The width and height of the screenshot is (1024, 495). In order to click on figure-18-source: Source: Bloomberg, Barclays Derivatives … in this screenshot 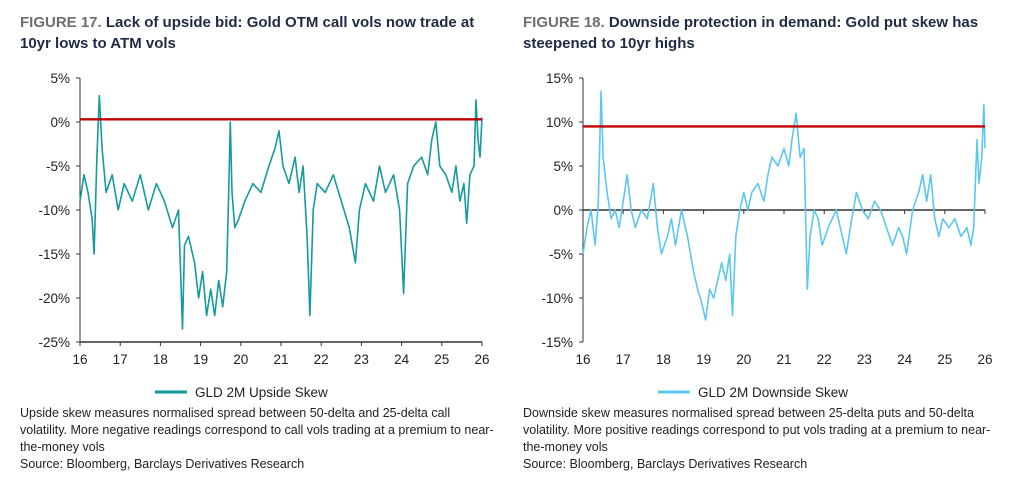, I will do `click(665, 464)`.